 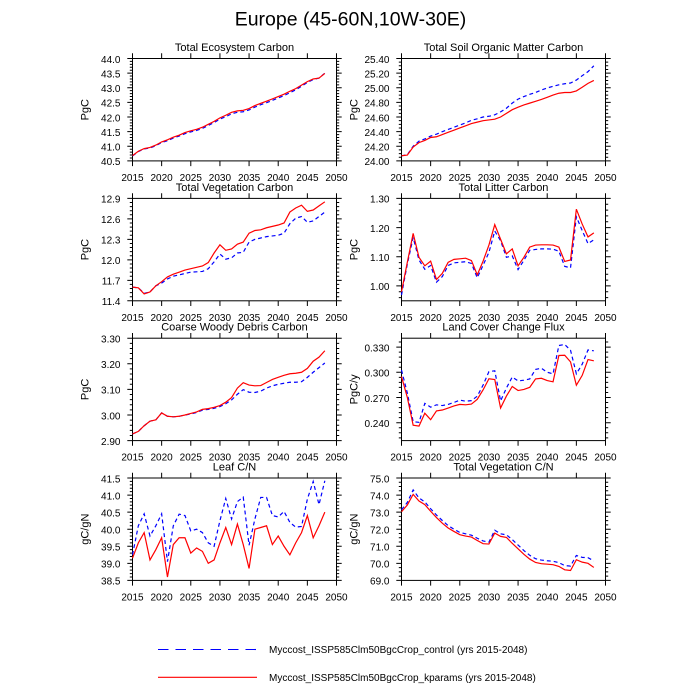 I want to click on svg-text: Total Ecosystem Carbon, so click(x=234, y=48).